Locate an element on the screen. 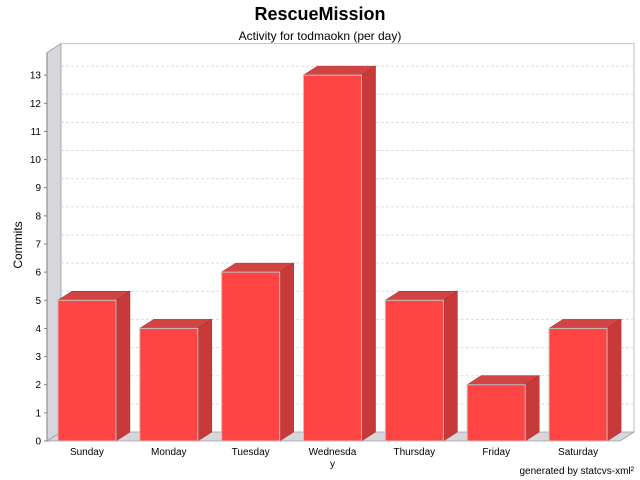 Image resolution: width=640 pixels, height=480 pixels. x-tick-label: Friday is located at coordinates (496, 452).